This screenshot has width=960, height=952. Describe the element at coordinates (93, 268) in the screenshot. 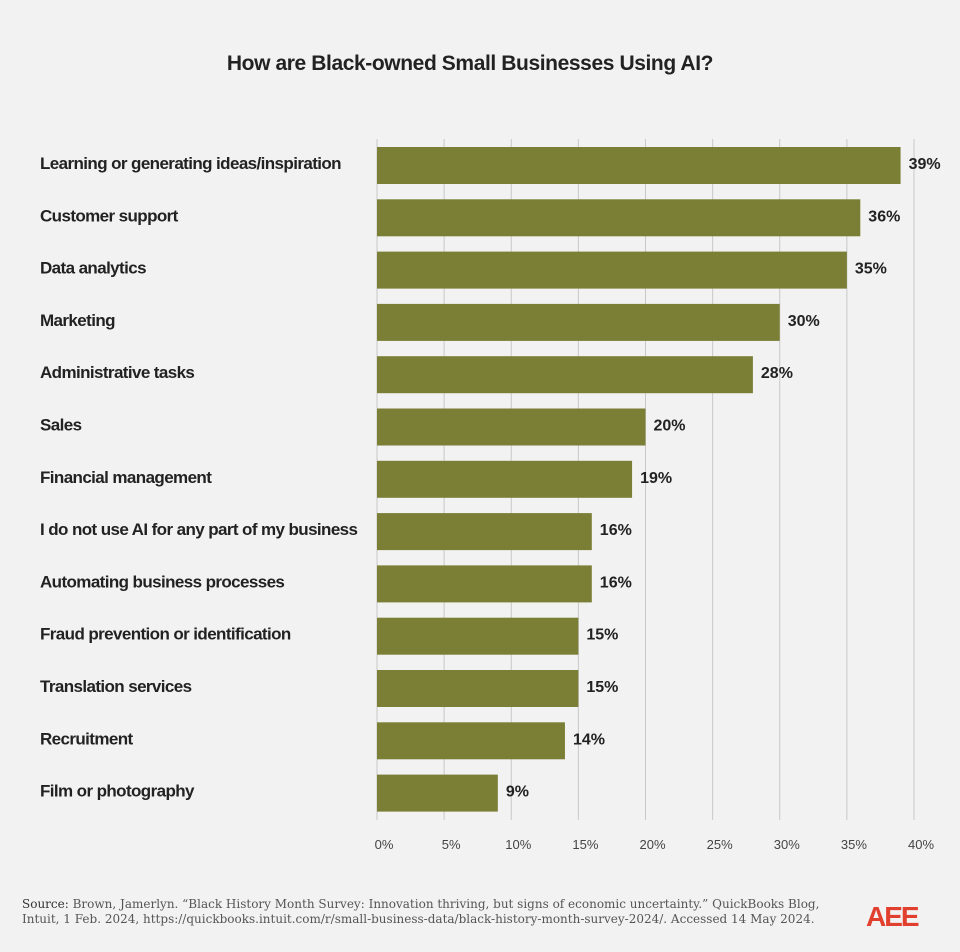

I see `category-label: Data analytics` at that location.